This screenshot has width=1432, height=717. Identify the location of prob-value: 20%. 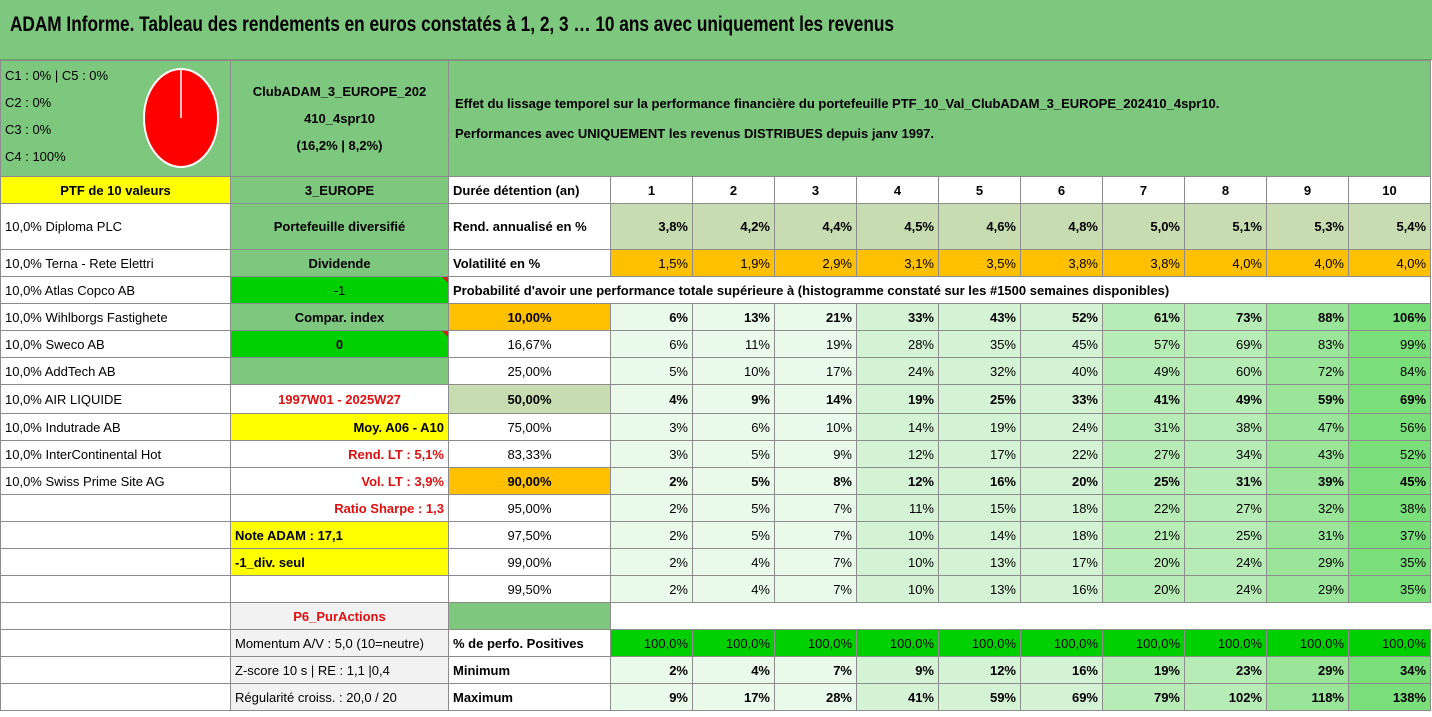
(1143, 589).